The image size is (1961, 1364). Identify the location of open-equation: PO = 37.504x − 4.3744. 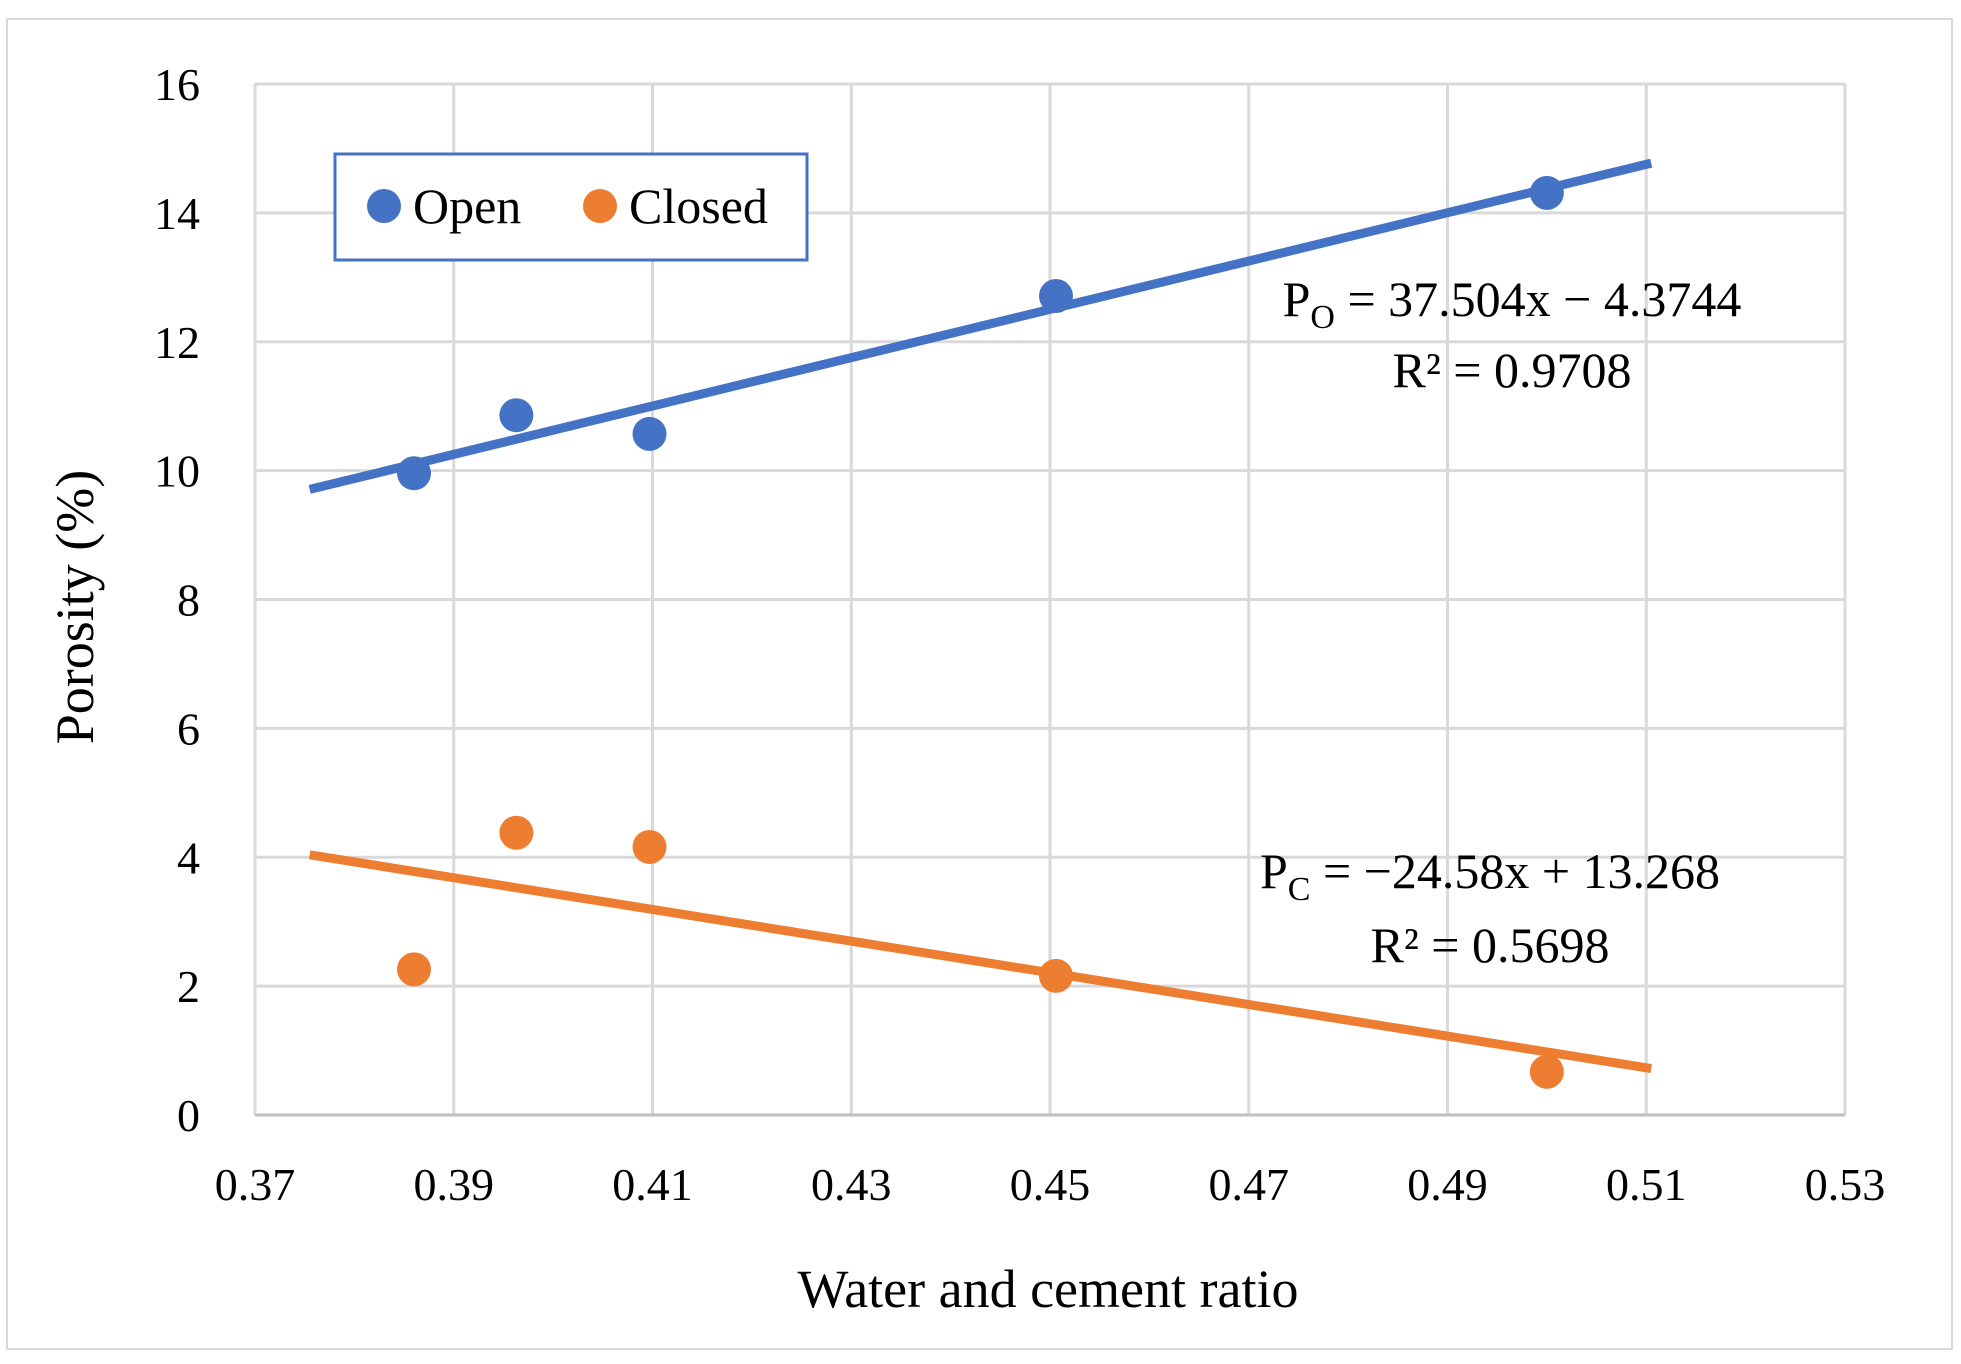
(1512, 303).